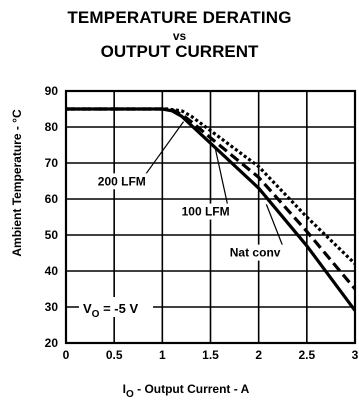 The height and width of the screenshot is (400, 359). I want to click on x-tick-label: 1, so click(162, 355).